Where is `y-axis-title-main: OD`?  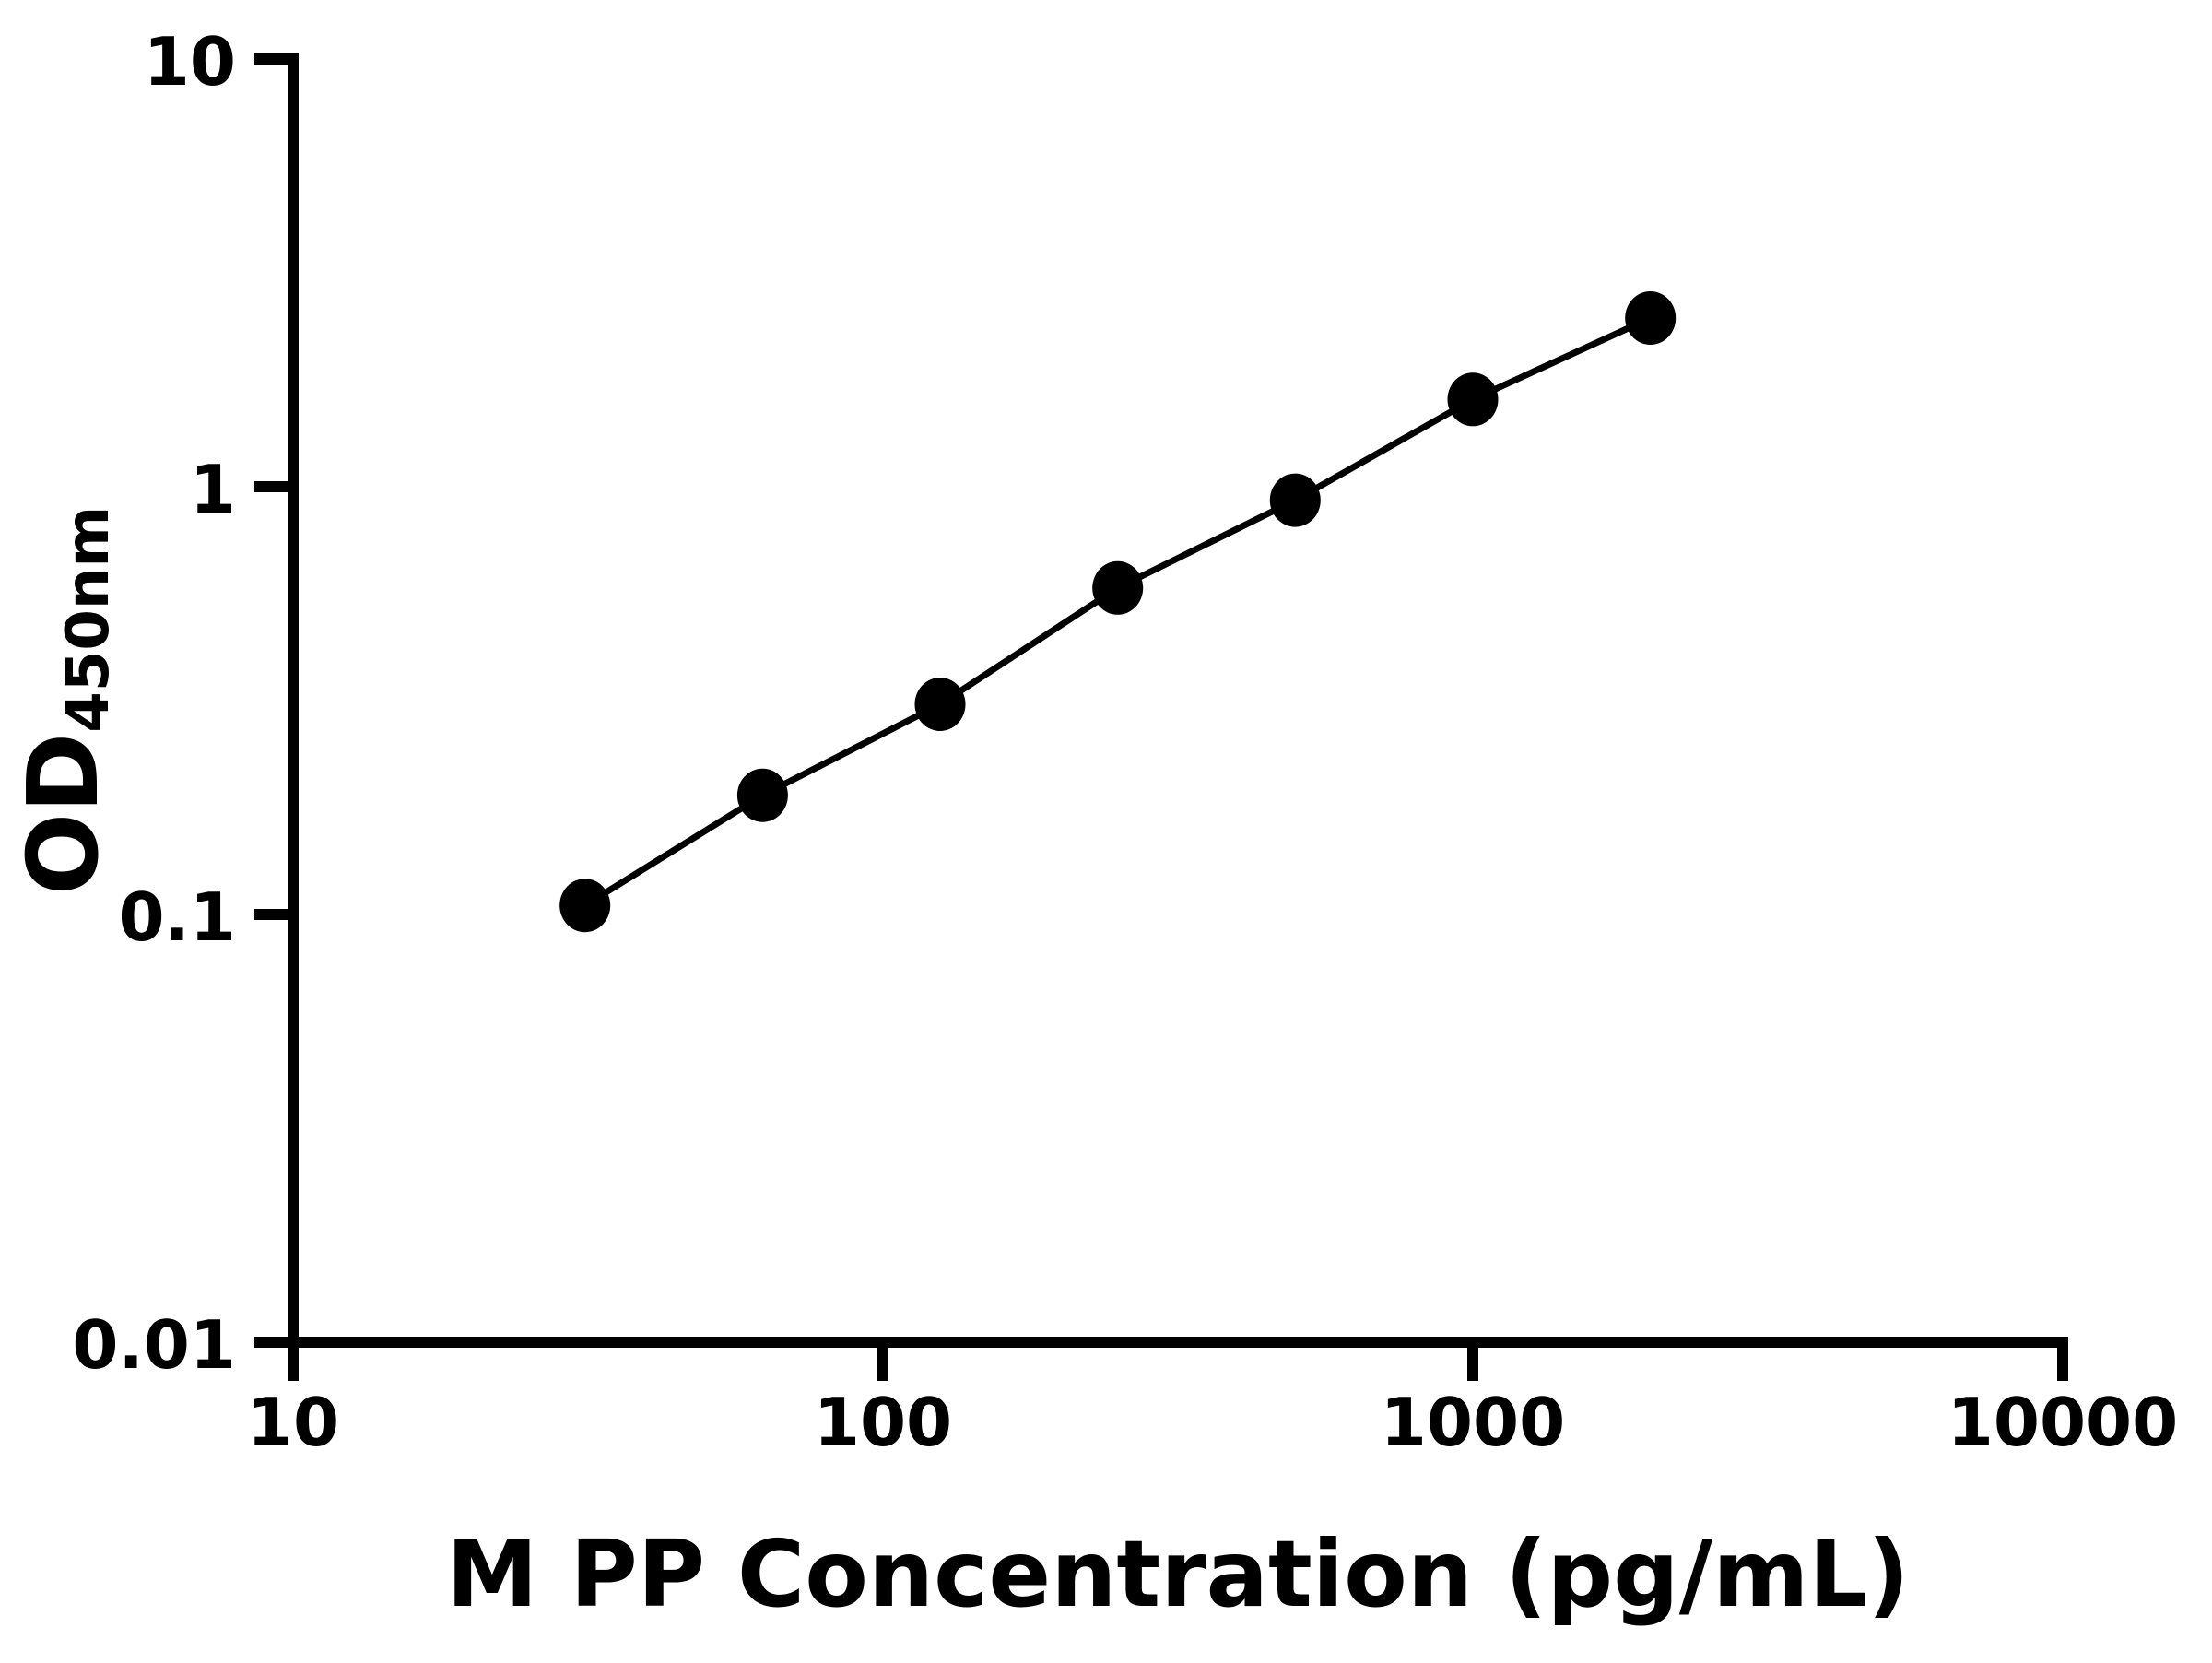 y-axis-title-main: OD is located at coordinates (63, 814).